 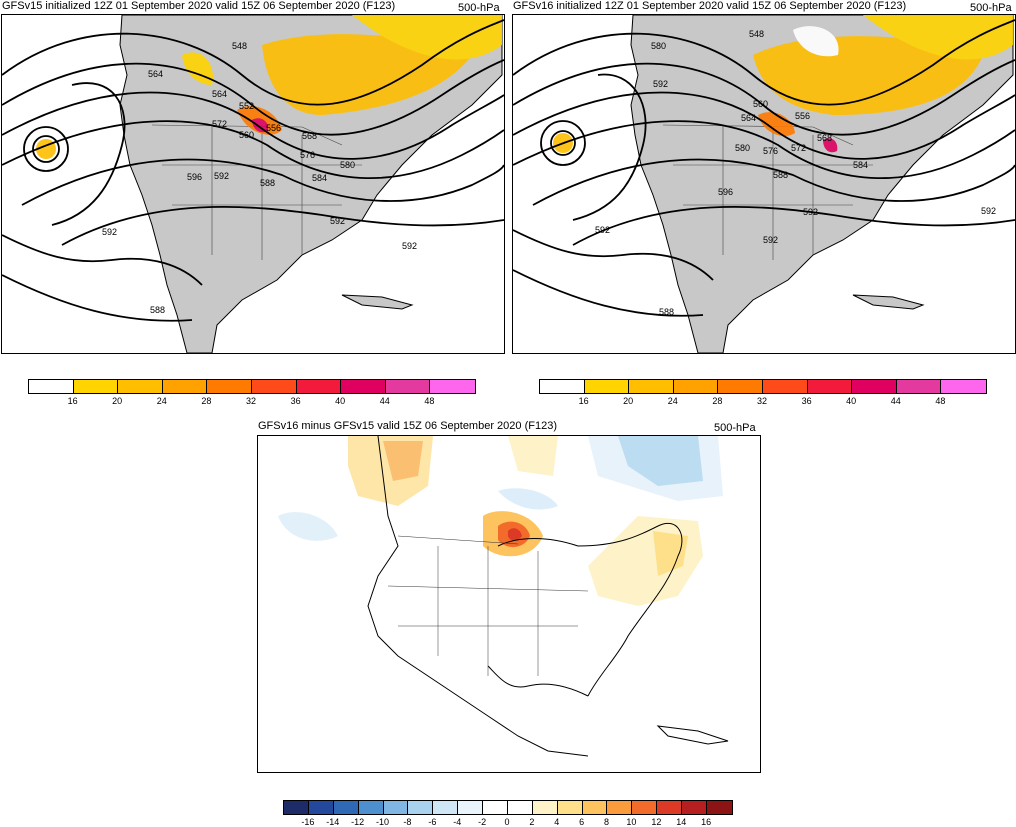 I want to click on colorbar-tick-label: -4, so click(x=457, y=822).